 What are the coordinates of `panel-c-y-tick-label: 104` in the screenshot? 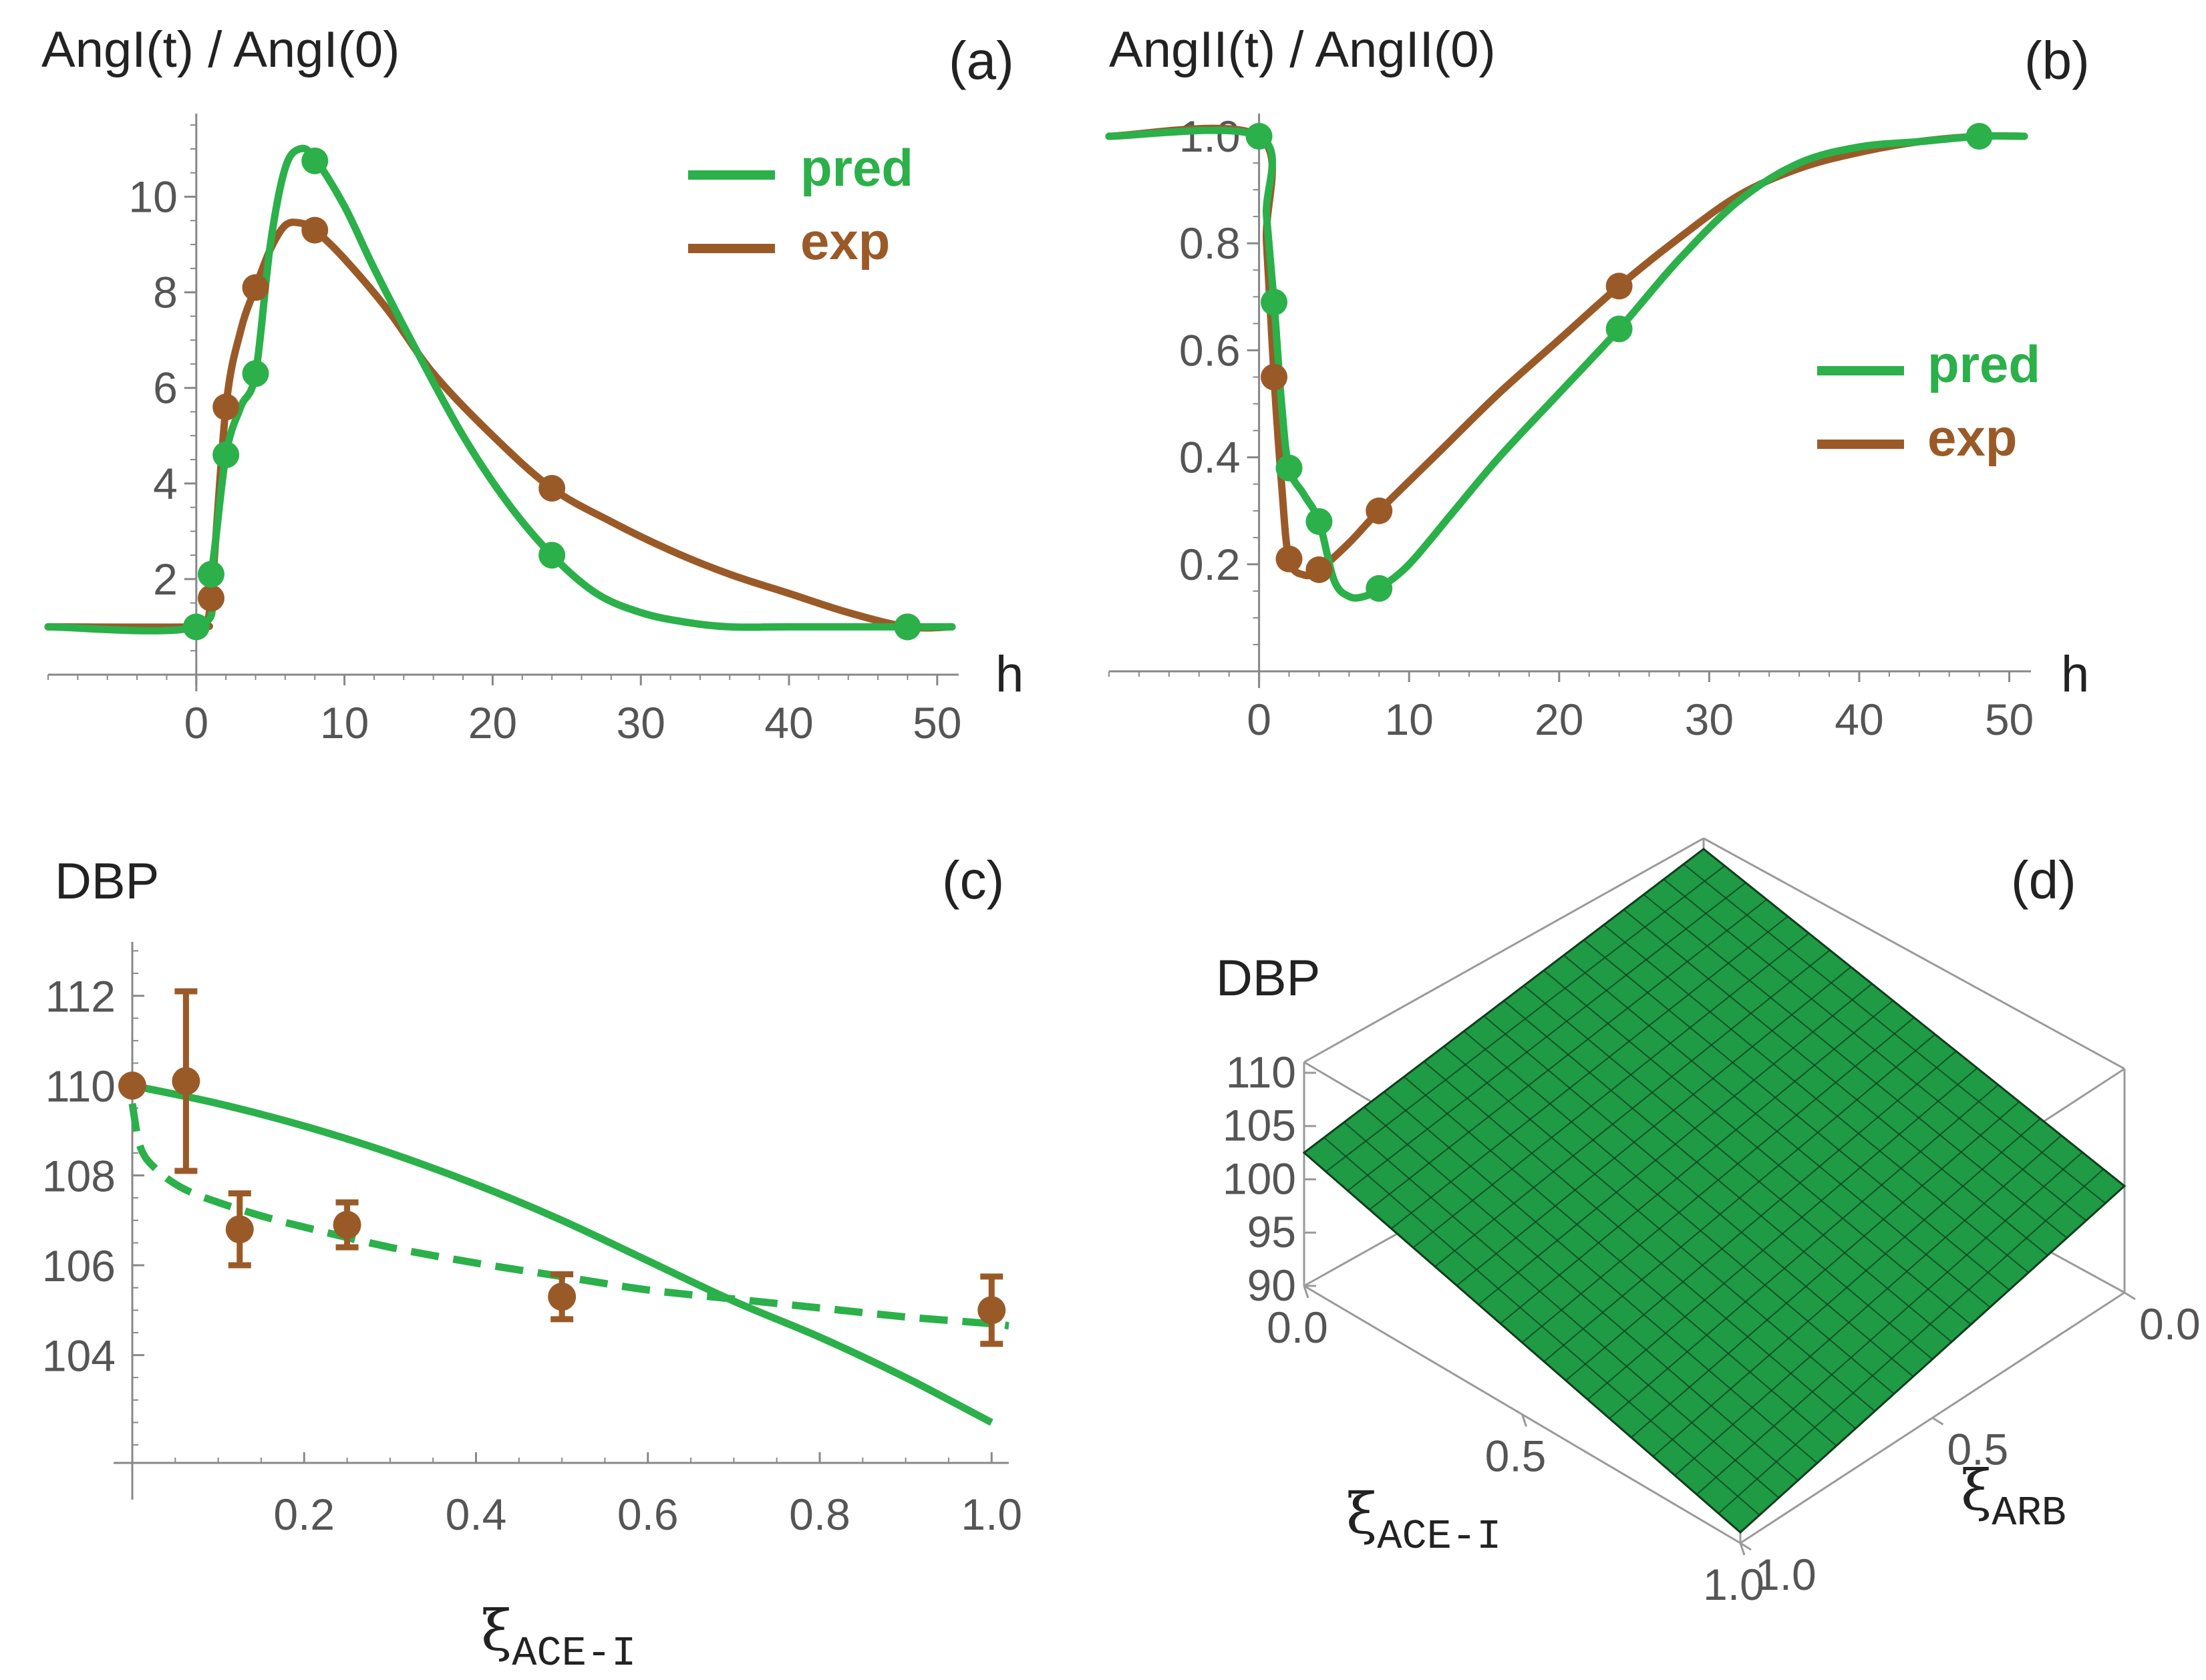 It's located at (79, 1356).